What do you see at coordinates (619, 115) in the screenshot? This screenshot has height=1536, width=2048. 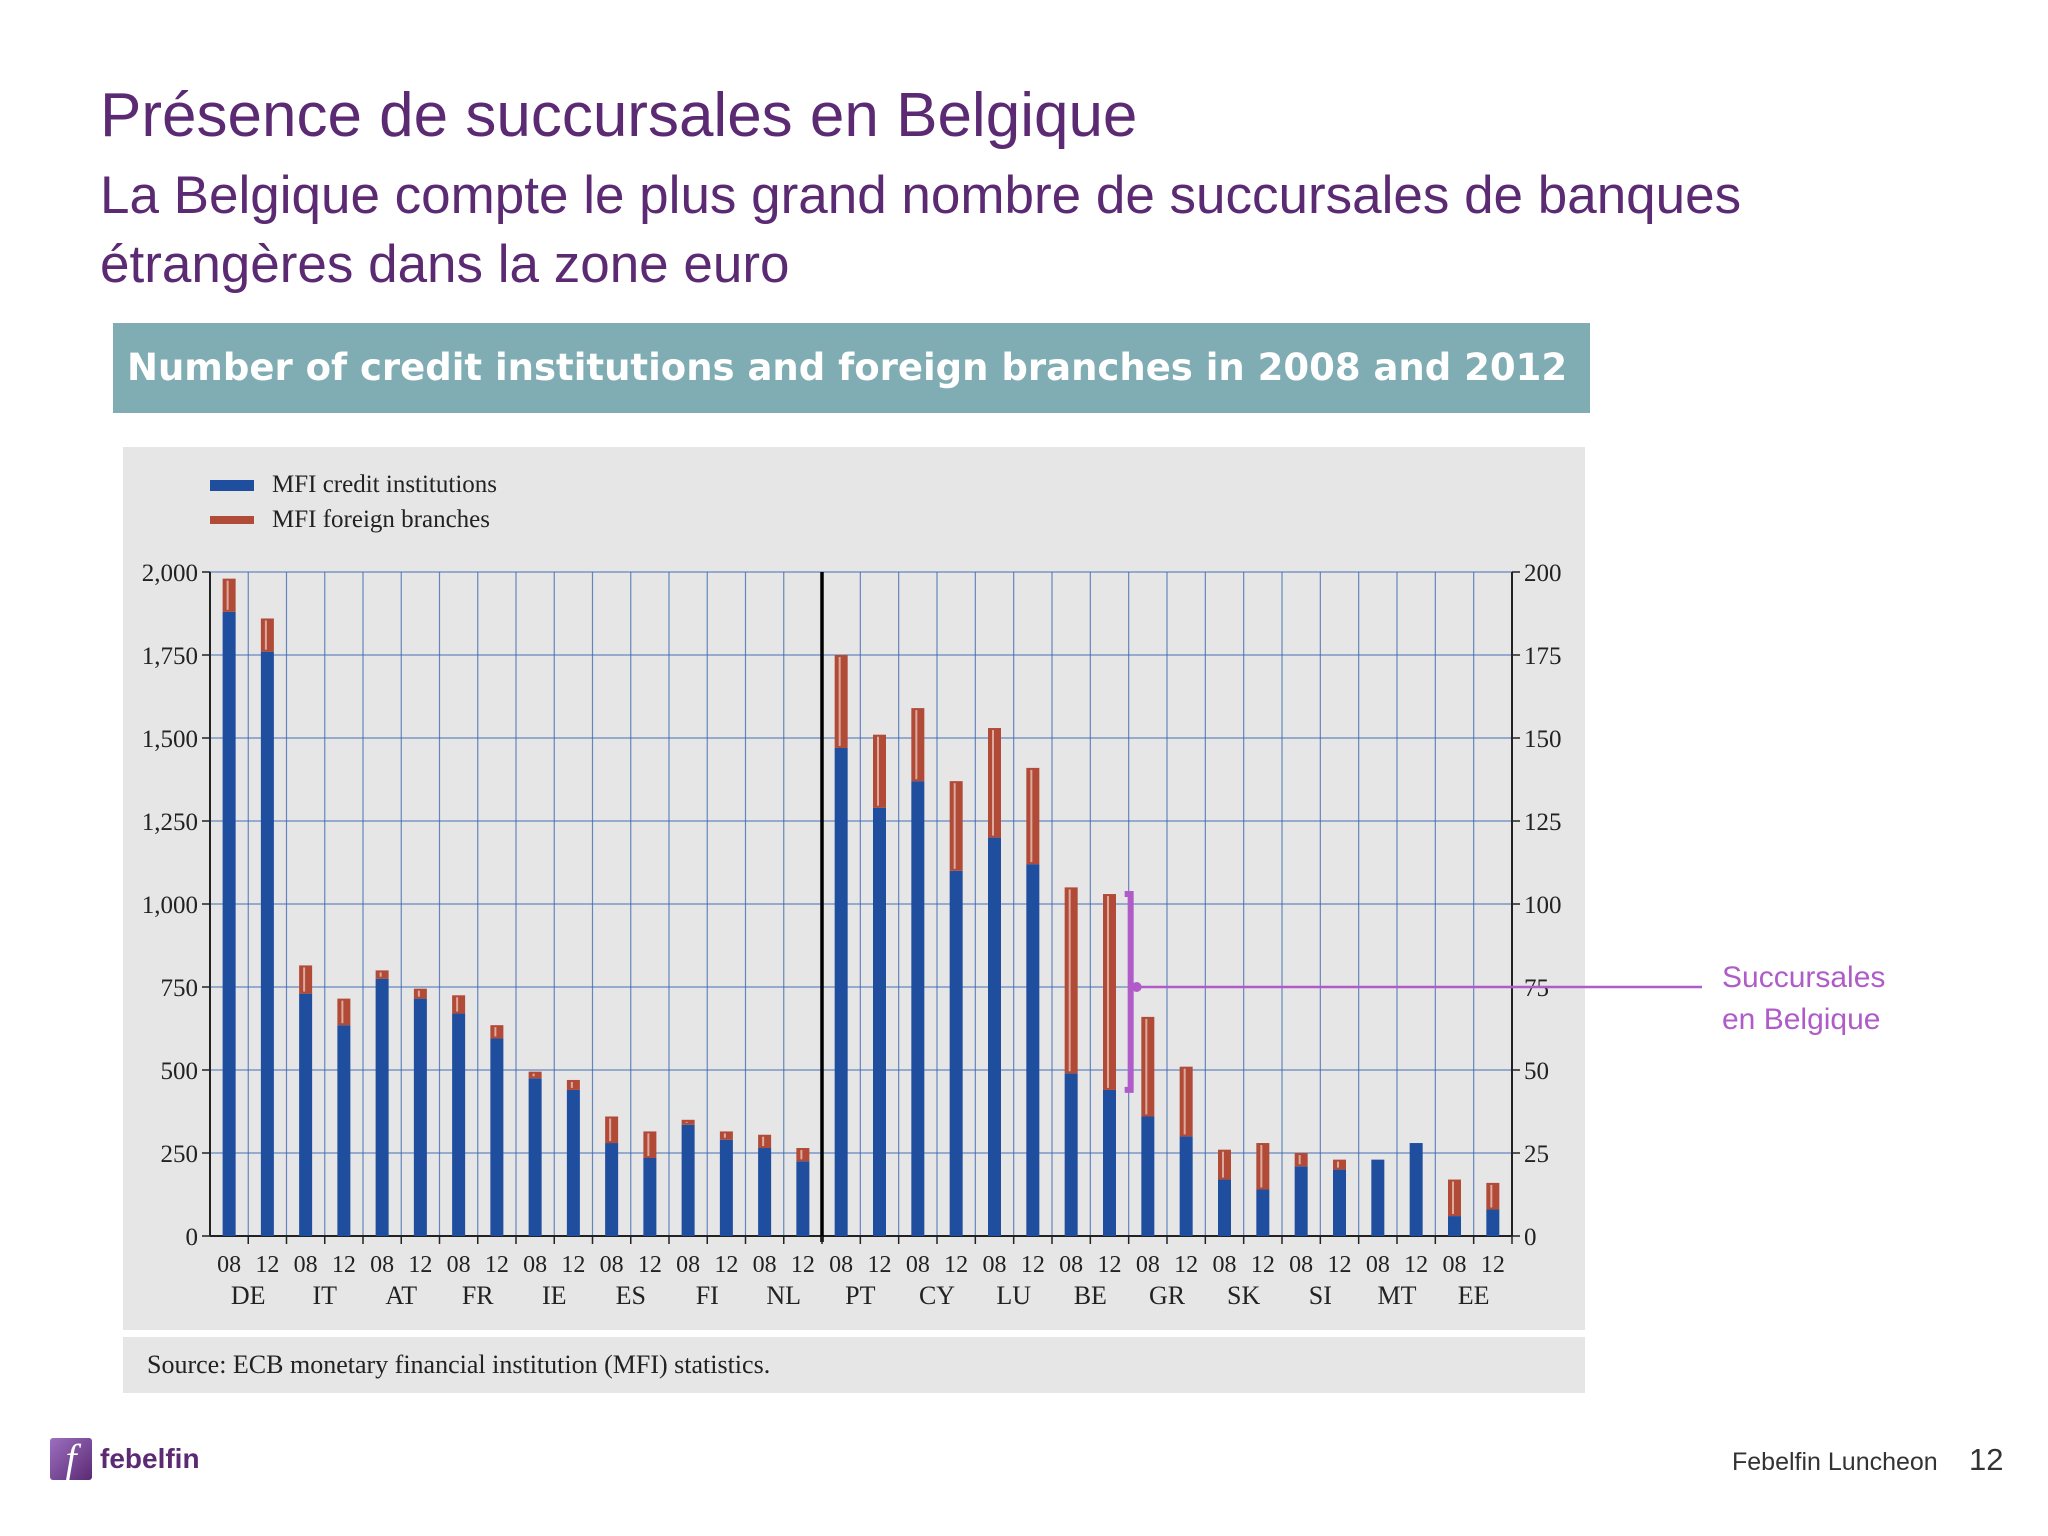 I see `slide-title: Présence de succursales en Belgique` at bounding box center [619, 115].